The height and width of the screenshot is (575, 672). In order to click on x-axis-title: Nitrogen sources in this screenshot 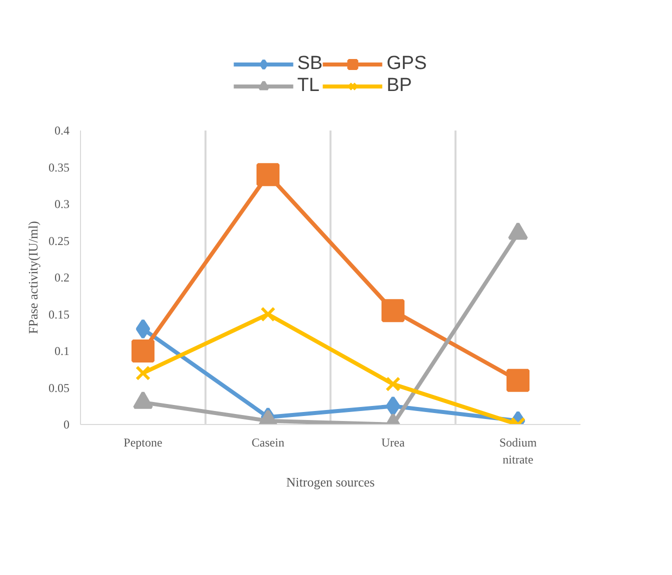, I will do `click(330, 482)`.